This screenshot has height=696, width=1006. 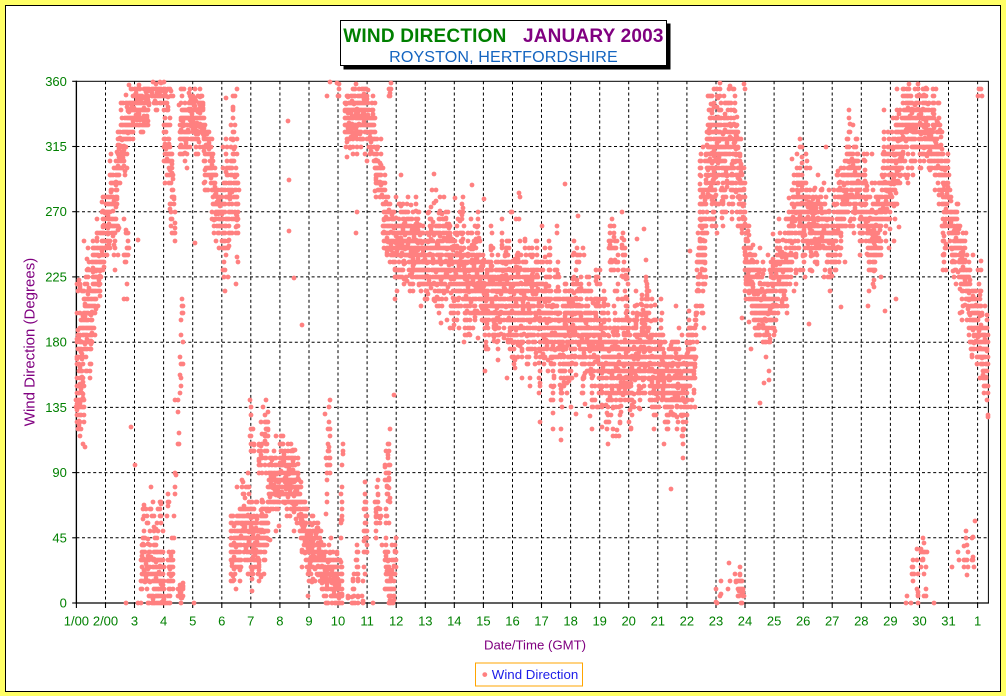 I want to click on svg-text: 10, so click(x=338, y=621).